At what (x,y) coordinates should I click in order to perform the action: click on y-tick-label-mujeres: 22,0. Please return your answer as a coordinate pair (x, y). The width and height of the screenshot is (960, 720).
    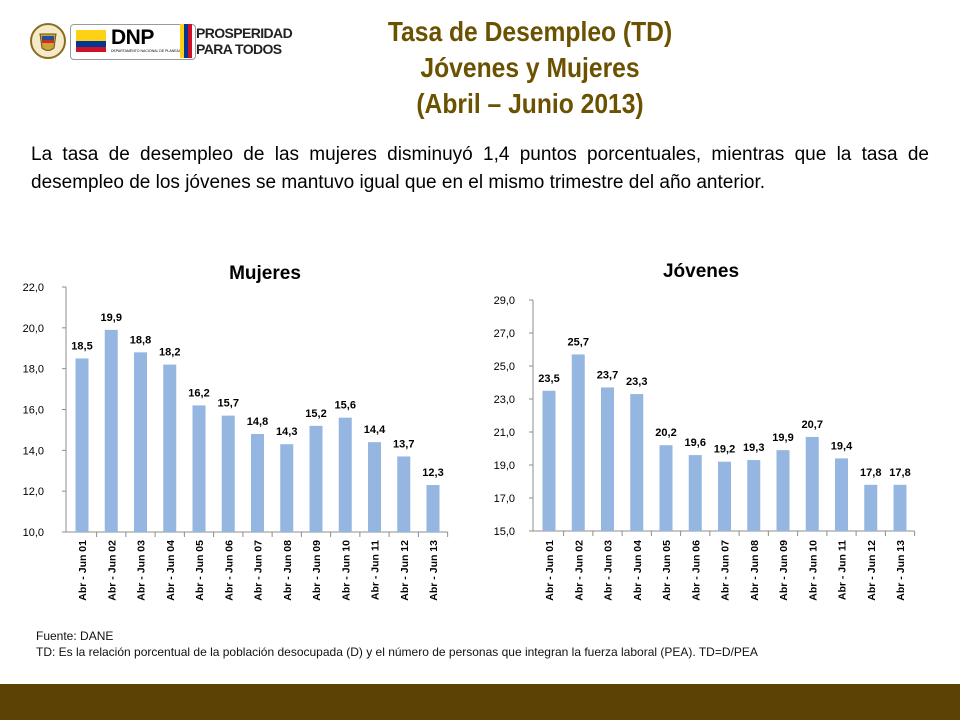
    Looking at the image, I should click on (33, 288).